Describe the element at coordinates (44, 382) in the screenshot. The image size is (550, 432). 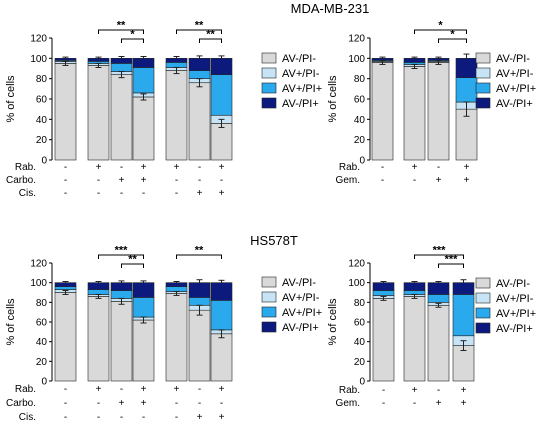
I see `y-tick-label: 0` at that location.